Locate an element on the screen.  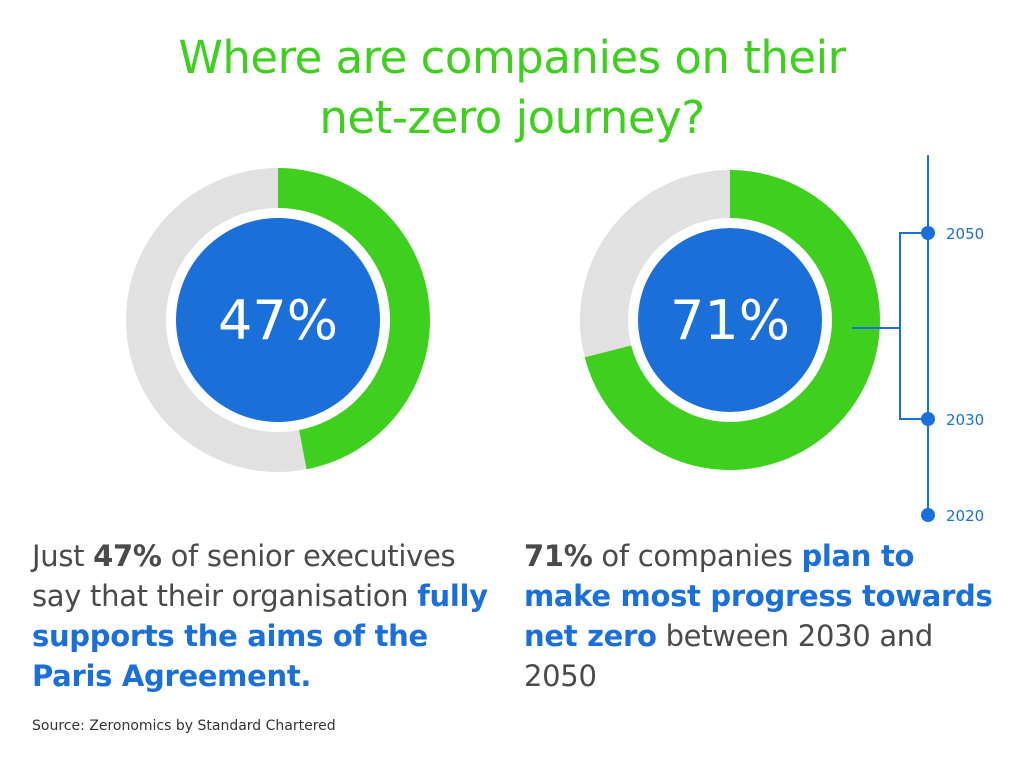
donut-1-center-label: 47% is located at coordinates (278, 320).